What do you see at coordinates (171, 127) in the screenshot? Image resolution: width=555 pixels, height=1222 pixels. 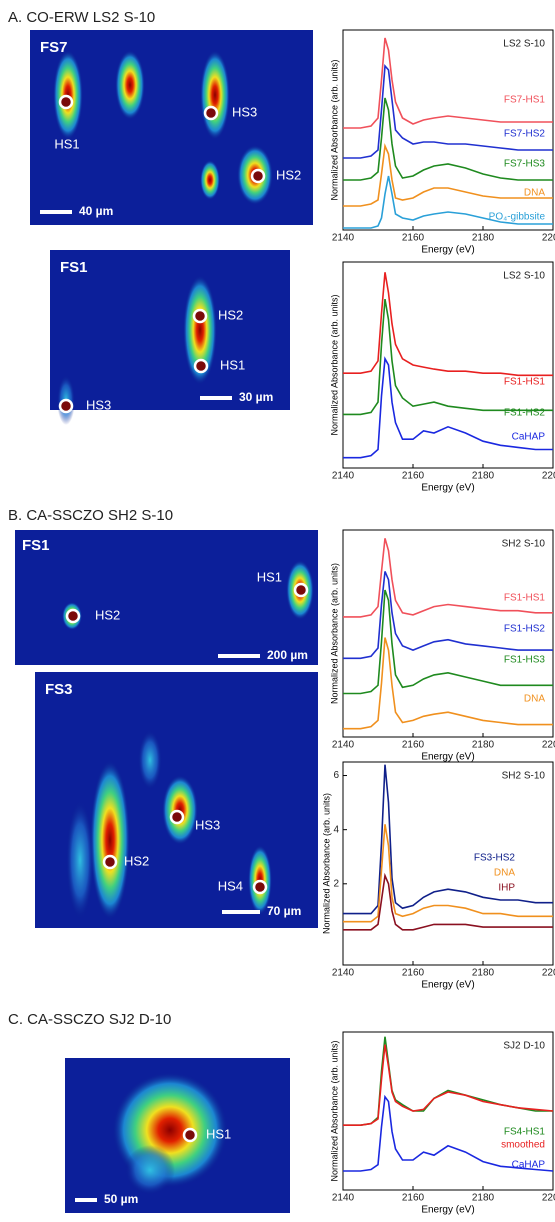 I see `map-panel: FS7 HS1 HS3 HS2 40 µm` at bounding box center [171, 127].